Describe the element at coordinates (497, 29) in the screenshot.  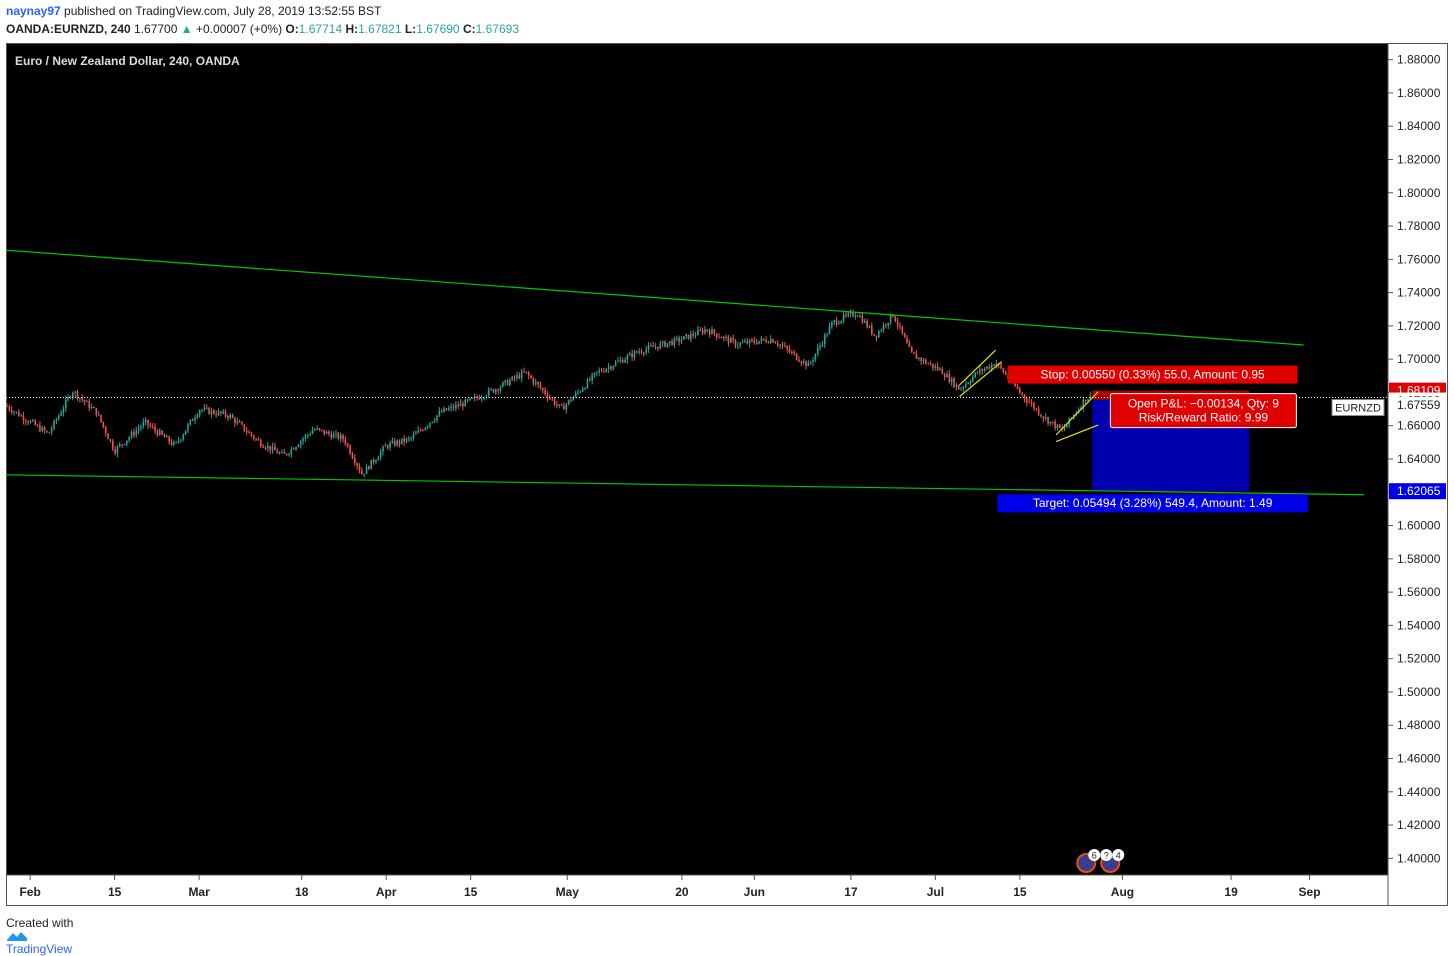
I see `close-value: 1.67693` at that location.